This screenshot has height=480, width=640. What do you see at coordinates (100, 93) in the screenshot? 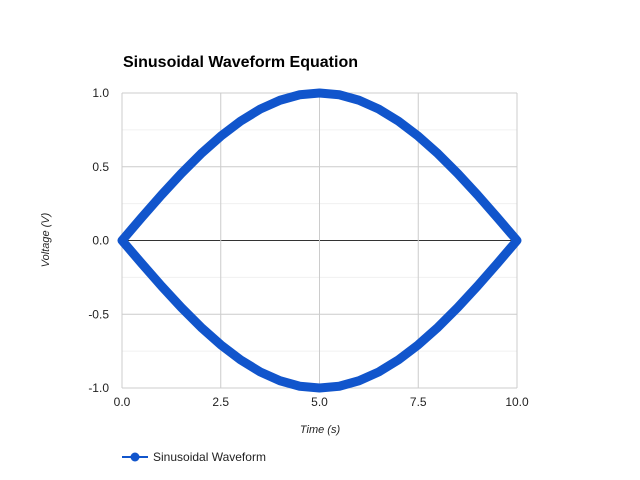
I see `y-tick-label: 1.0` at bounding box center [100, 93].